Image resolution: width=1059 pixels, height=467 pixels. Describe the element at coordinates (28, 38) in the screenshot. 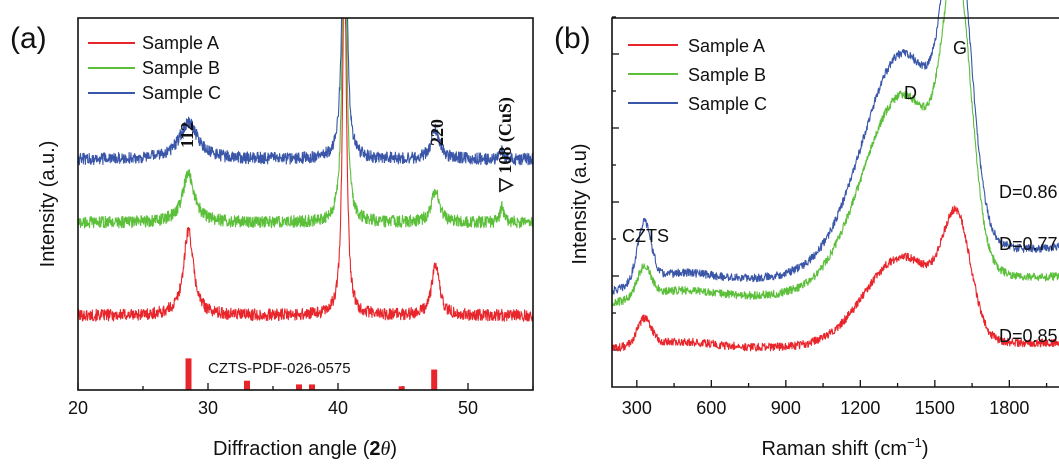

I see `panel-a-label: (a)` at that location.